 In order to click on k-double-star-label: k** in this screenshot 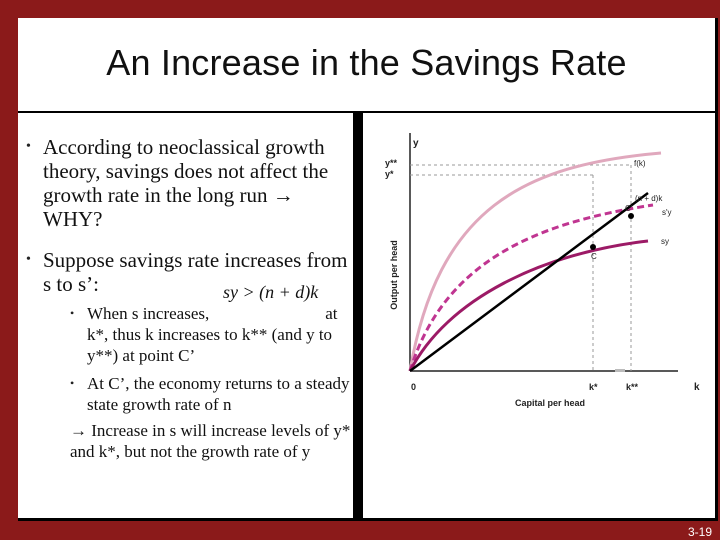, I will do `click(632, 387)`.